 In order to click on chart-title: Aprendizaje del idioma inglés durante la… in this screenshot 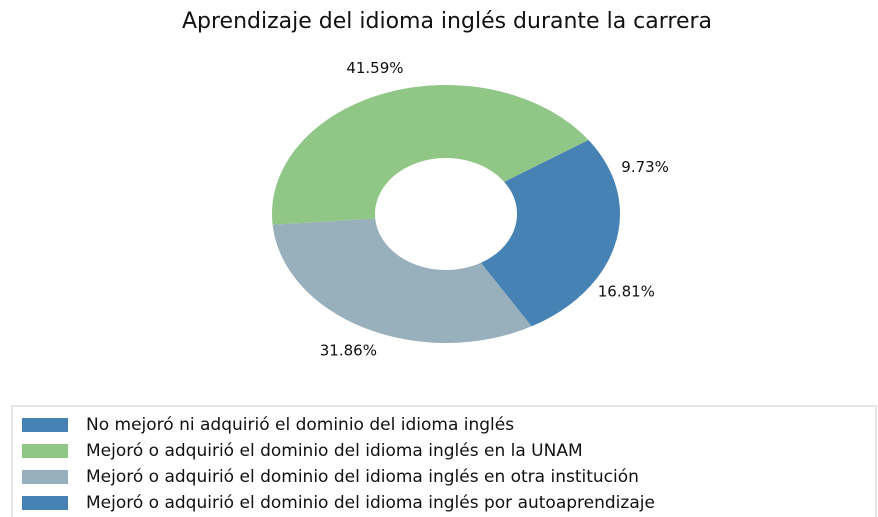, I will do `click(447, 21)`.